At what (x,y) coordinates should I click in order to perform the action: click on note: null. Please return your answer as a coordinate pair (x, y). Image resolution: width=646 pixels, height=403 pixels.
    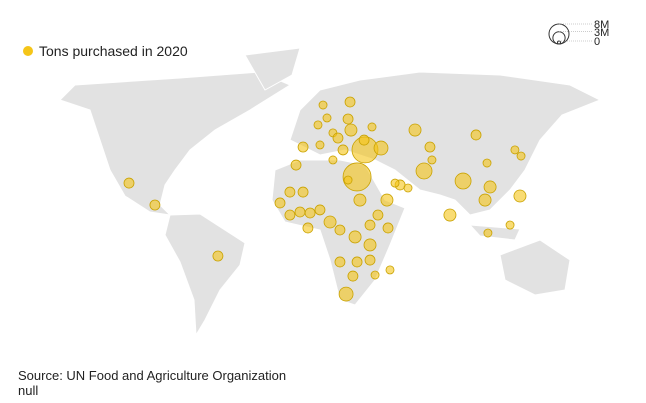
    Looking at the image, I should click on (28, 390).